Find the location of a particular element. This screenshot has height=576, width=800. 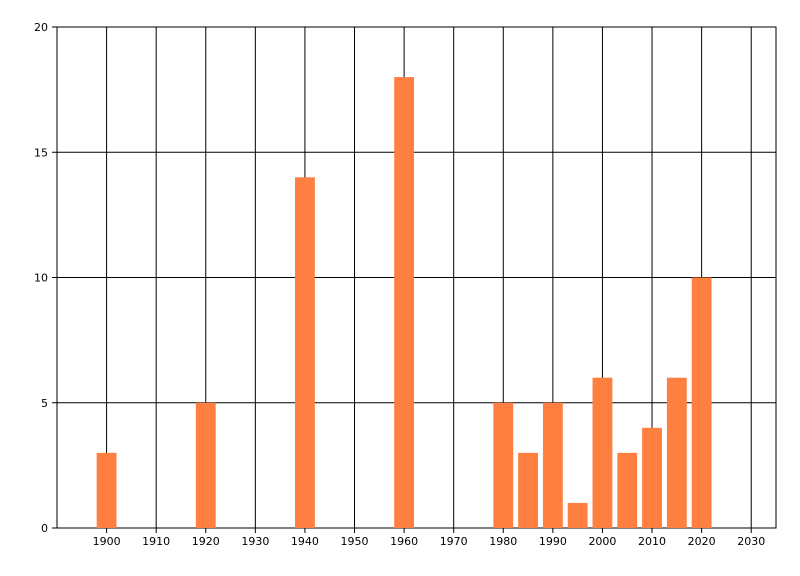

x-tick-label: 1960 is located at coordinates (404, 541).